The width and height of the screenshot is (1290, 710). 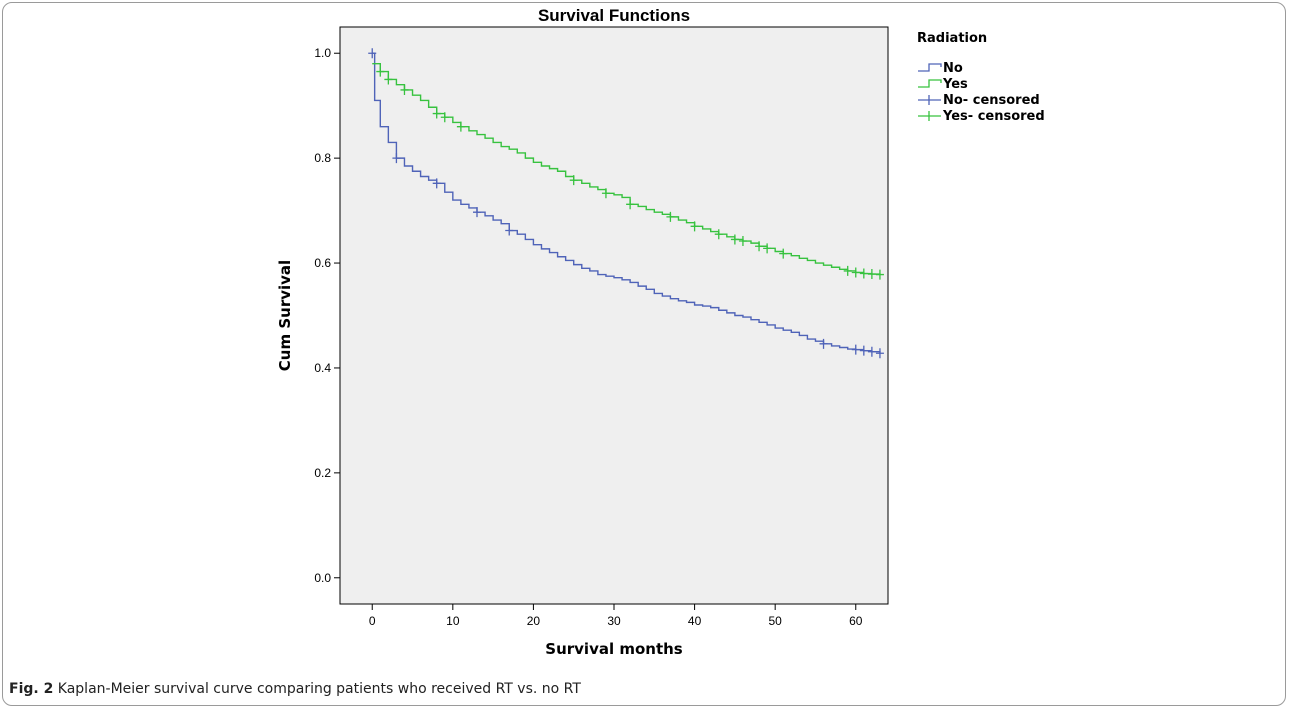 What do you see at coordinates (31, 689) in the screenshot?
I see `figure-caption-label: Fig. 2` at bounding box center [31, 689].